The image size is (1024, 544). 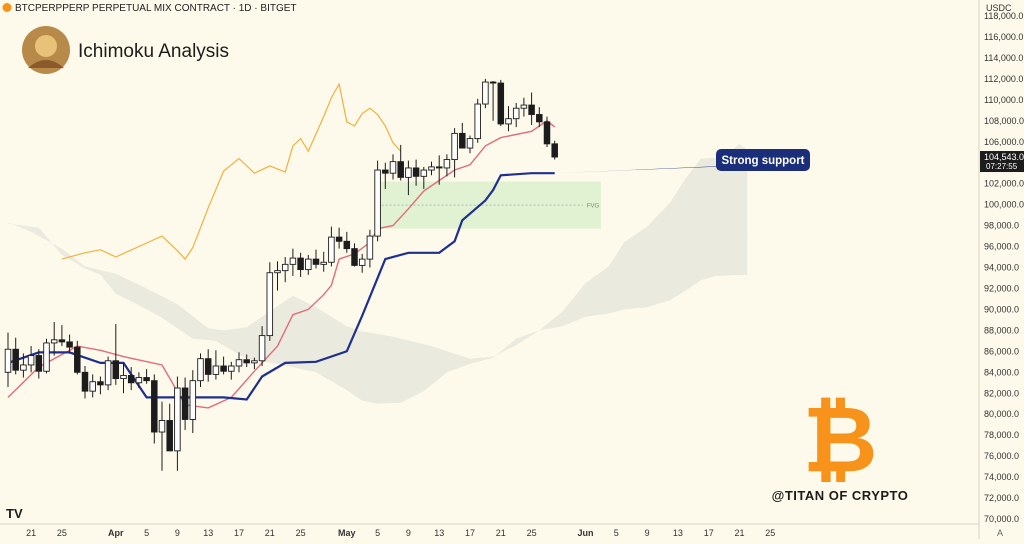 What do you see at coordinates (231, 171) in the screenshot?
I see `chikou-line` at bounding box center [231, 171].